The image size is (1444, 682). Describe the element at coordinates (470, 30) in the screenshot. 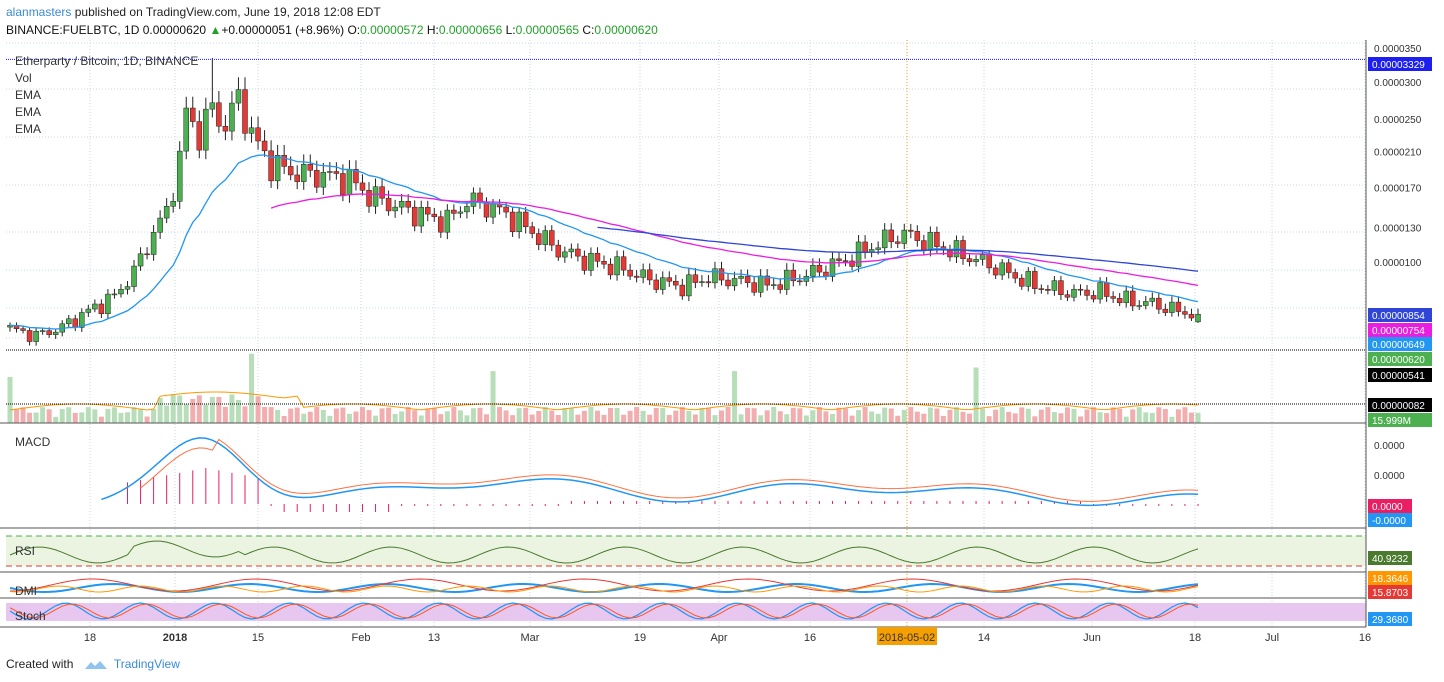

I see `high-value: 0.00000656` at that location.